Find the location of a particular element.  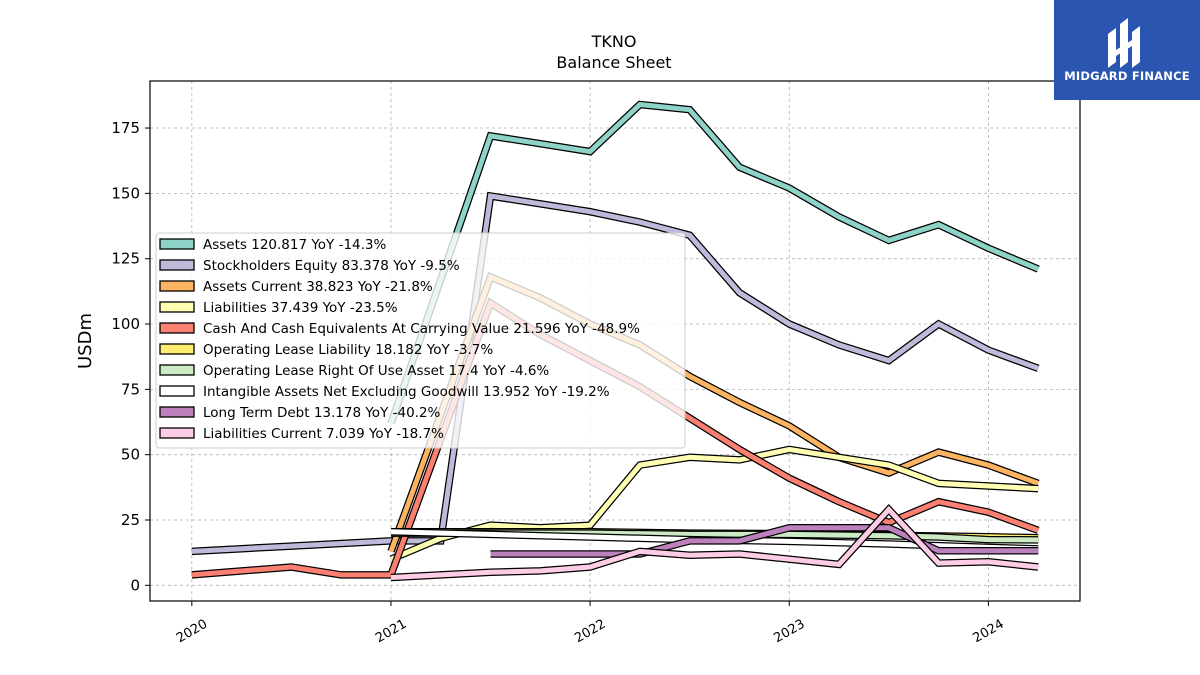

legend-label: Liabilities 37.439 YoY -23.5% is located at coordinates (300, 308).